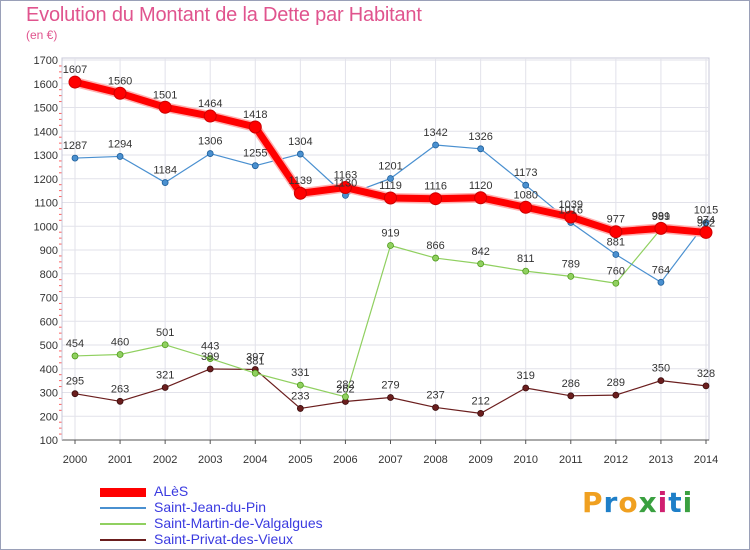  I want to click on data-label: 1015, so click(706, 211).